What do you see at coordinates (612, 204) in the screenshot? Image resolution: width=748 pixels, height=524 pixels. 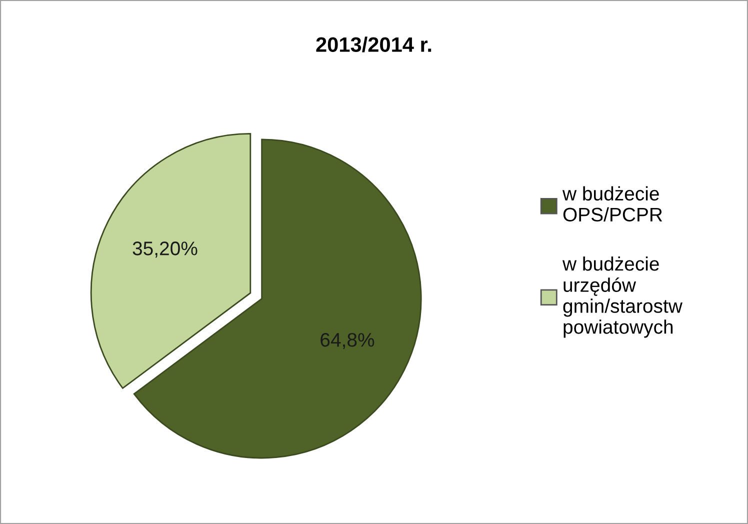 I see `legend-label: w budżecie OPS/PCPR` at bounding box center [612, 204].